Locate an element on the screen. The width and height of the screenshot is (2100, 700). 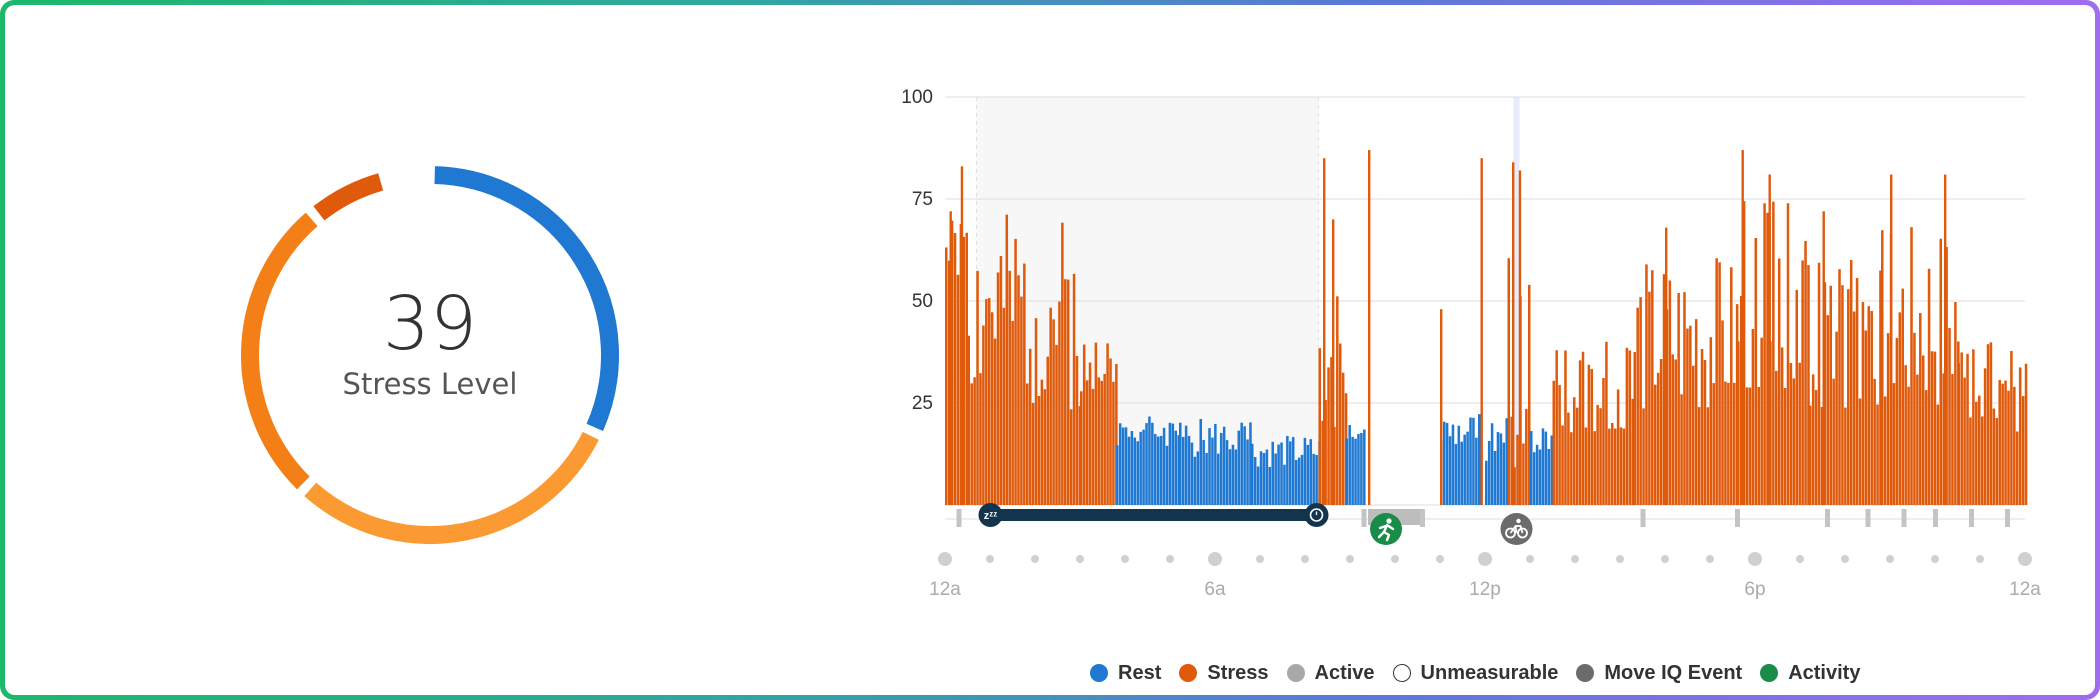
legend-label: Activity is located at coordinates (1824, 672).